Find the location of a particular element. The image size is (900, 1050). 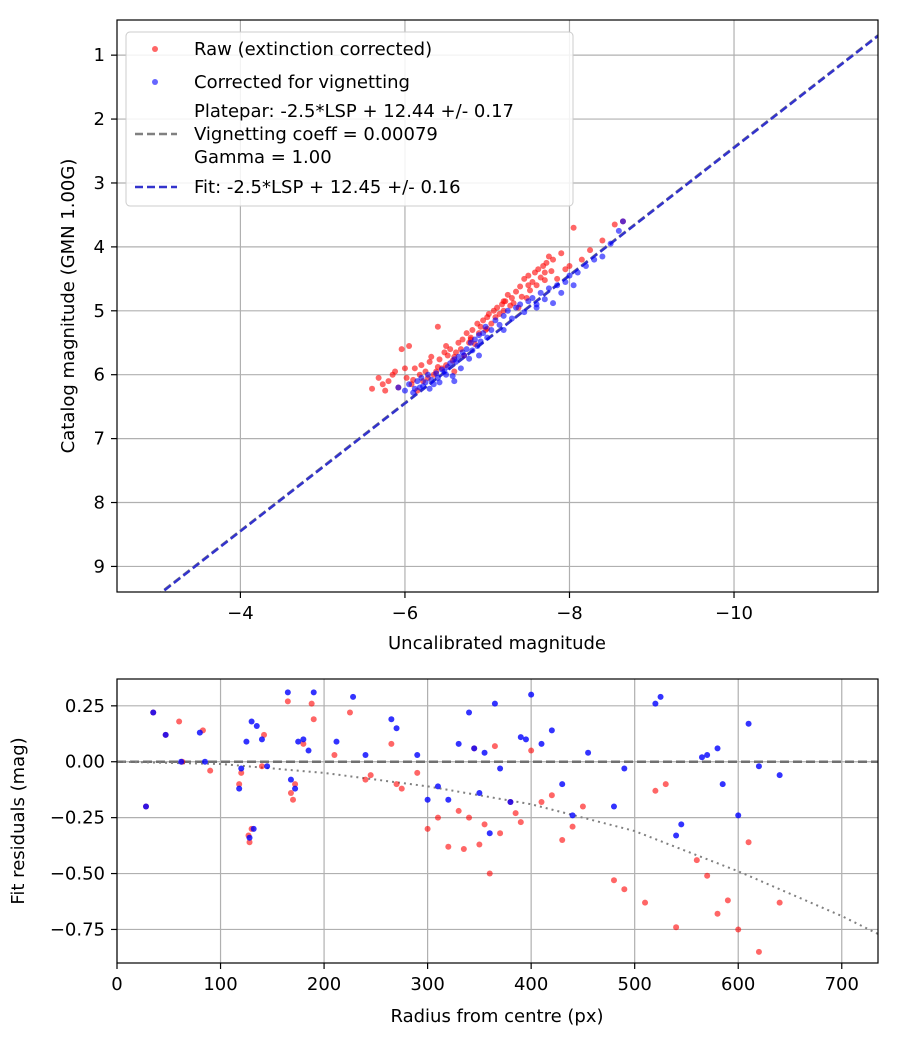

legend-raw-marker is located at coordinates (155, 49).